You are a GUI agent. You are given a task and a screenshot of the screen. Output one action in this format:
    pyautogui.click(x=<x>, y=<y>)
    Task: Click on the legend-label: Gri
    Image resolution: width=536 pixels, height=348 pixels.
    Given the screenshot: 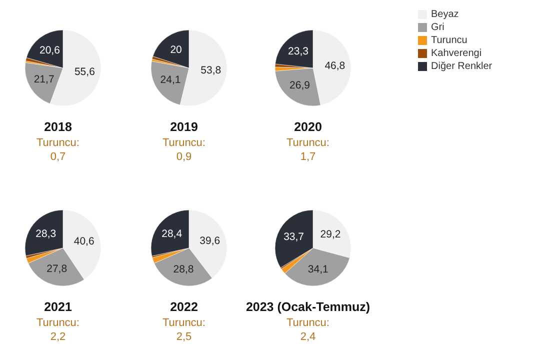 What is the action you would take?
    pyautogui.click(x=437, y=27)
    